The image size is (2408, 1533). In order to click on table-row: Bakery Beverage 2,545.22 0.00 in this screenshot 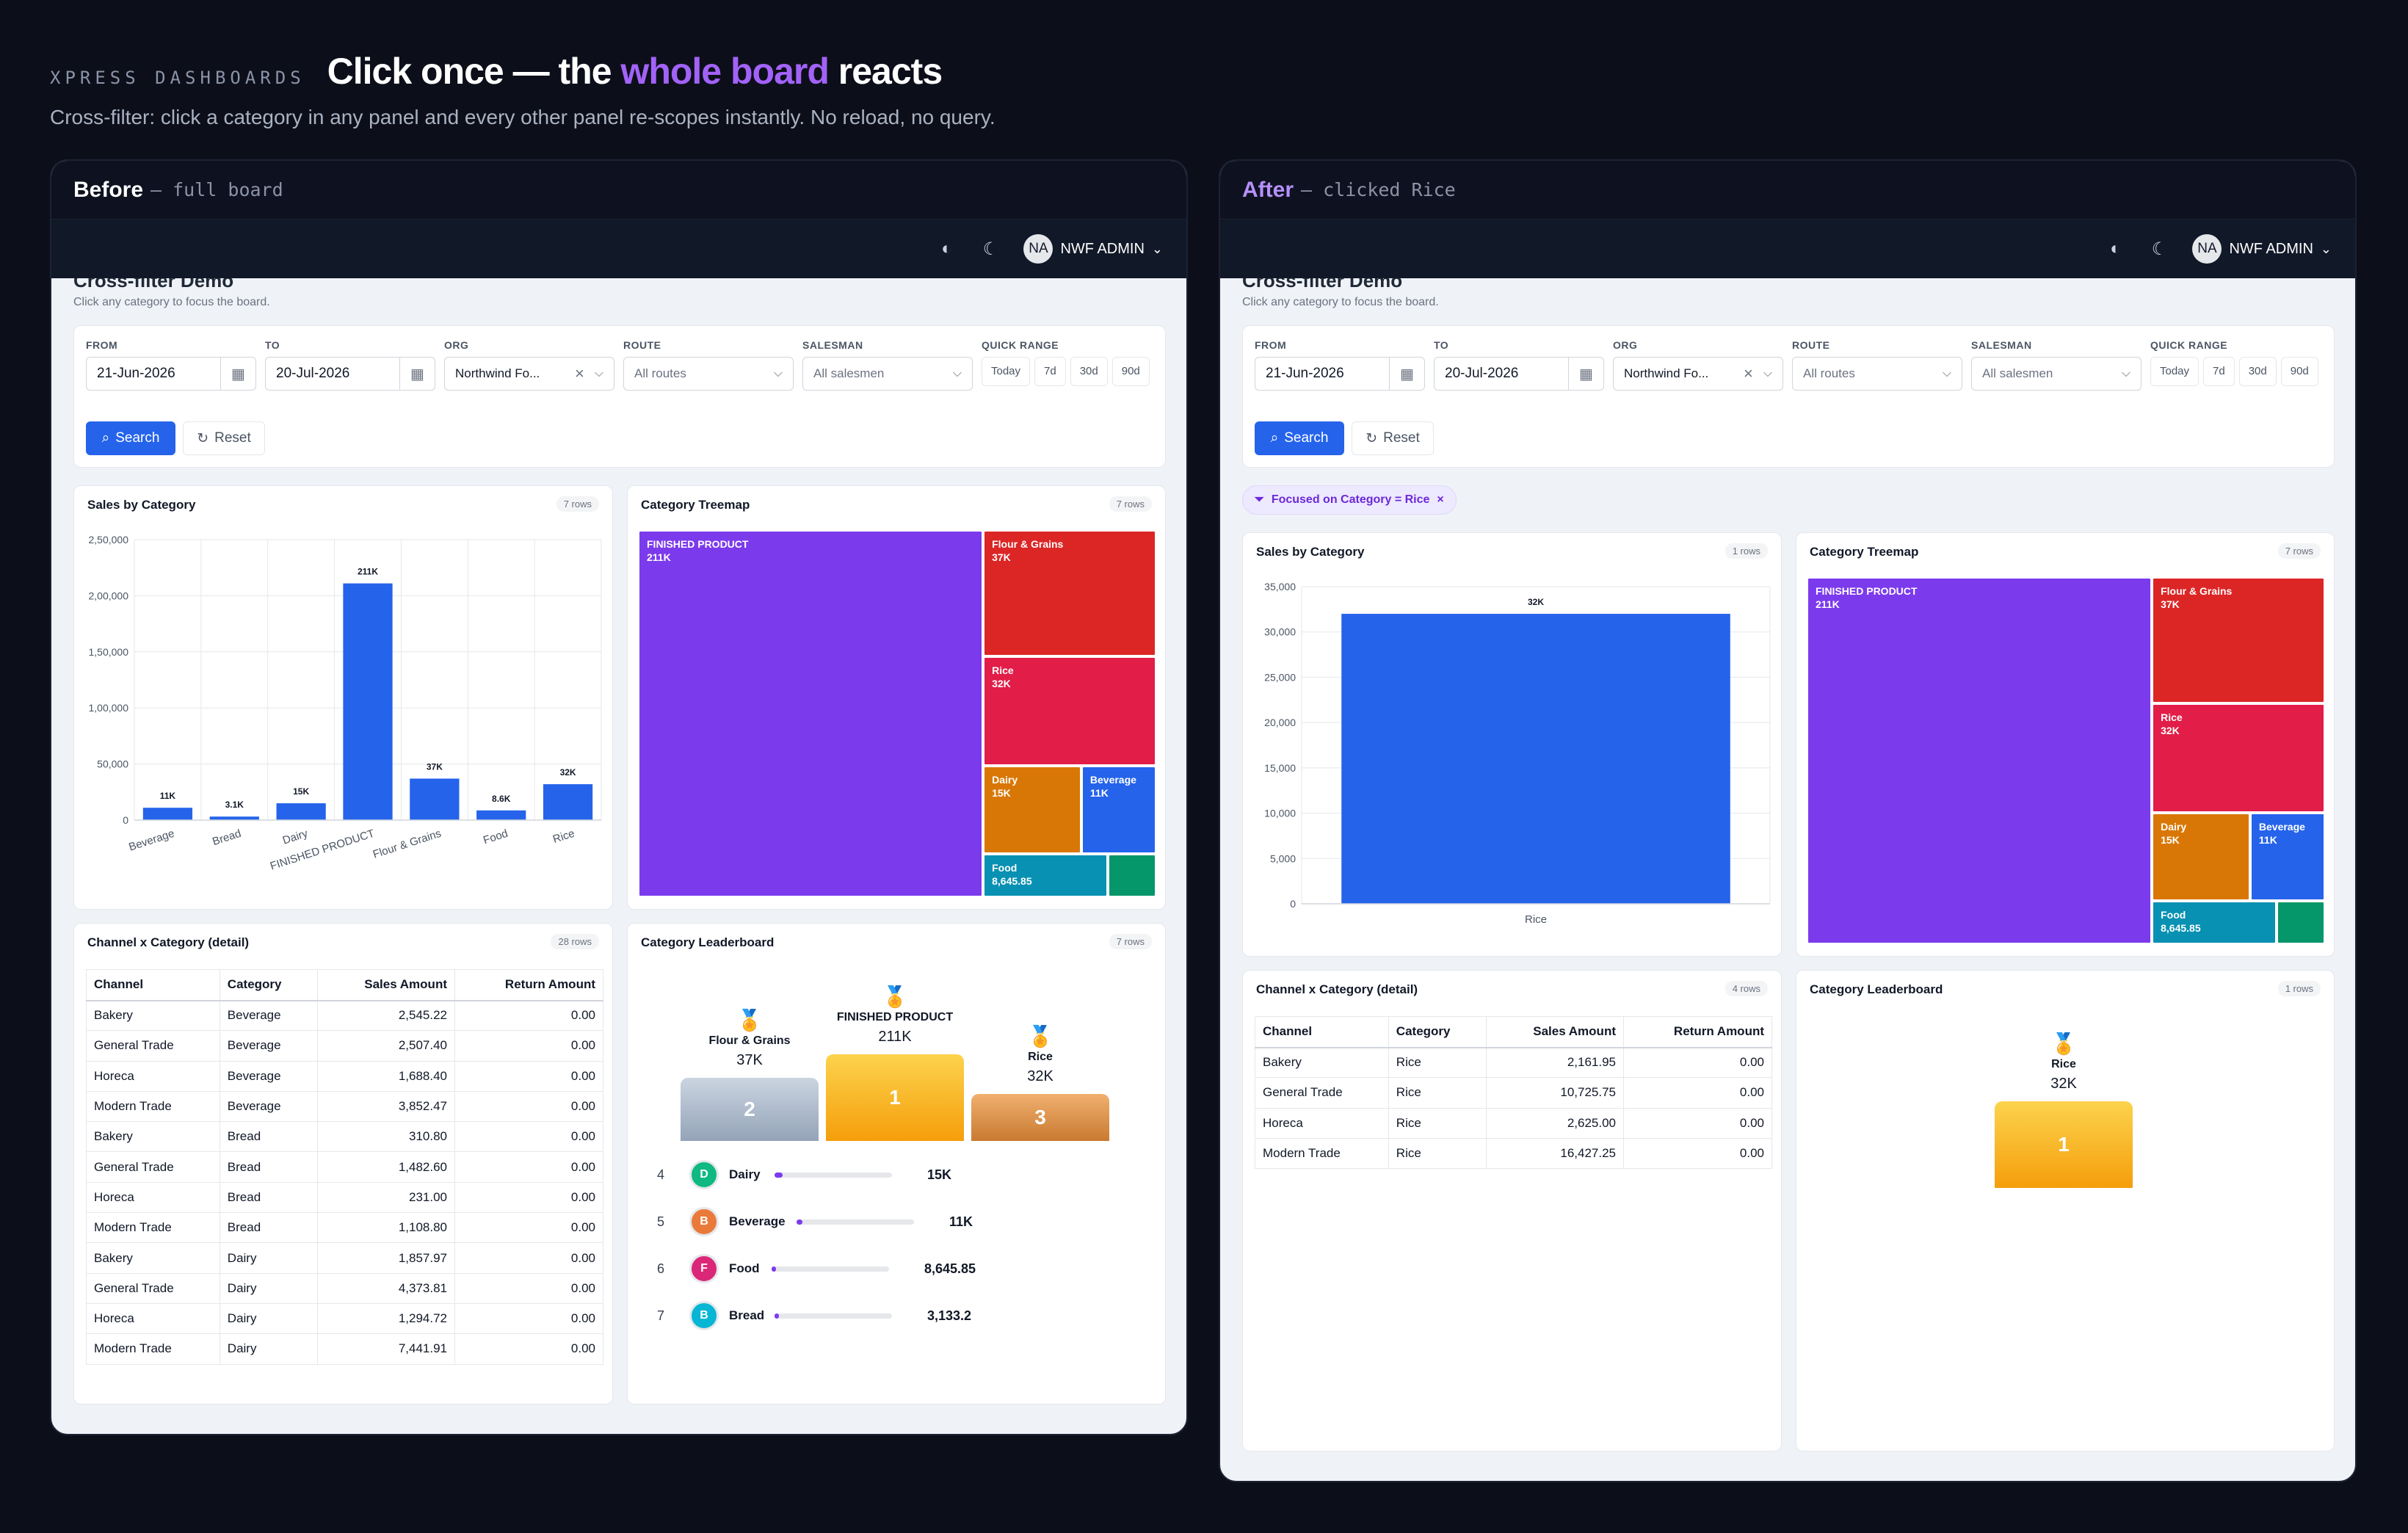, I will do `click(344, 1016)`.